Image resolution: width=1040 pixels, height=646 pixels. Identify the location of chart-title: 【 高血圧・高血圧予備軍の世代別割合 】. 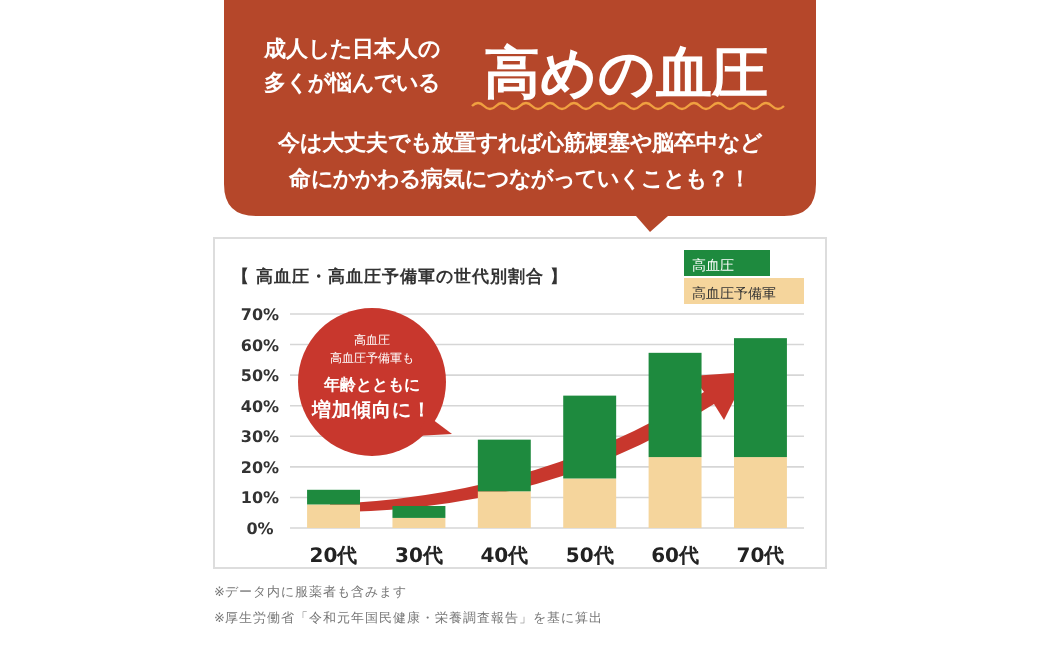
(400, 277).